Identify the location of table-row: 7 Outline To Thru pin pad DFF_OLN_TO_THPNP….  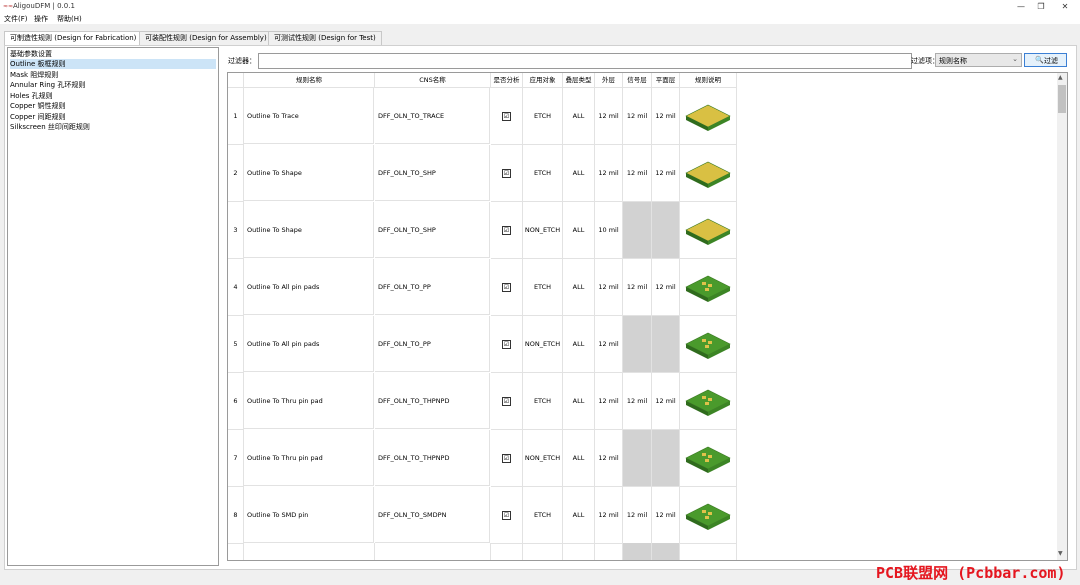
(482, 458).